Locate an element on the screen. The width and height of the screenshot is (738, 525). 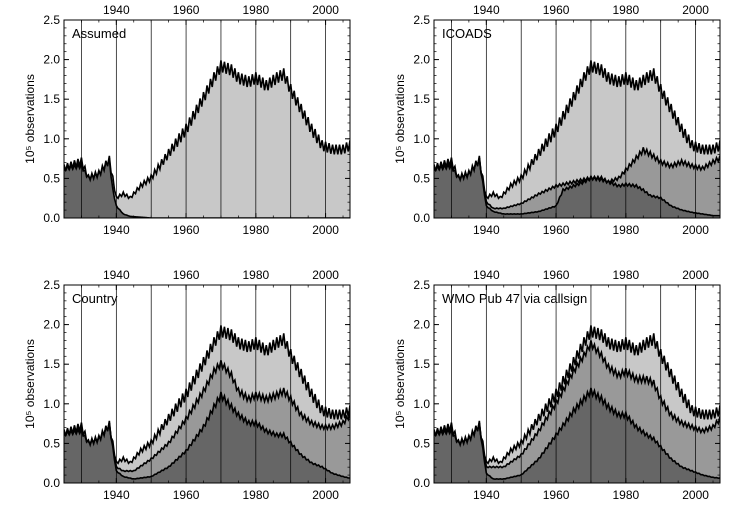
panel-title: Assumed is located at coordinates (99, 33).